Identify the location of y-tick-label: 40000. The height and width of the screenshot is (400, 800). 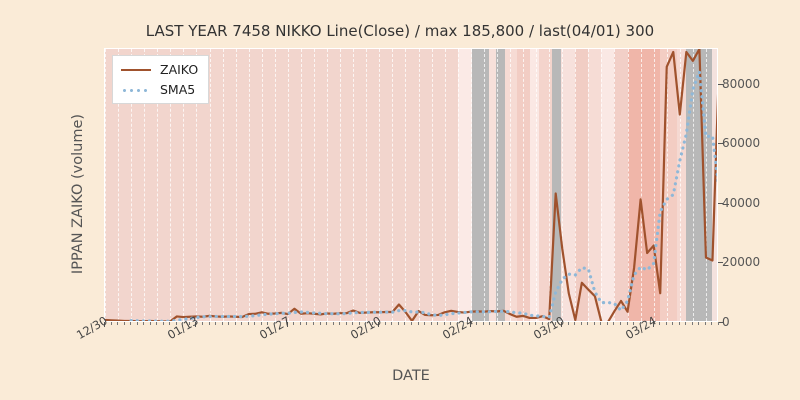
(741, 202).